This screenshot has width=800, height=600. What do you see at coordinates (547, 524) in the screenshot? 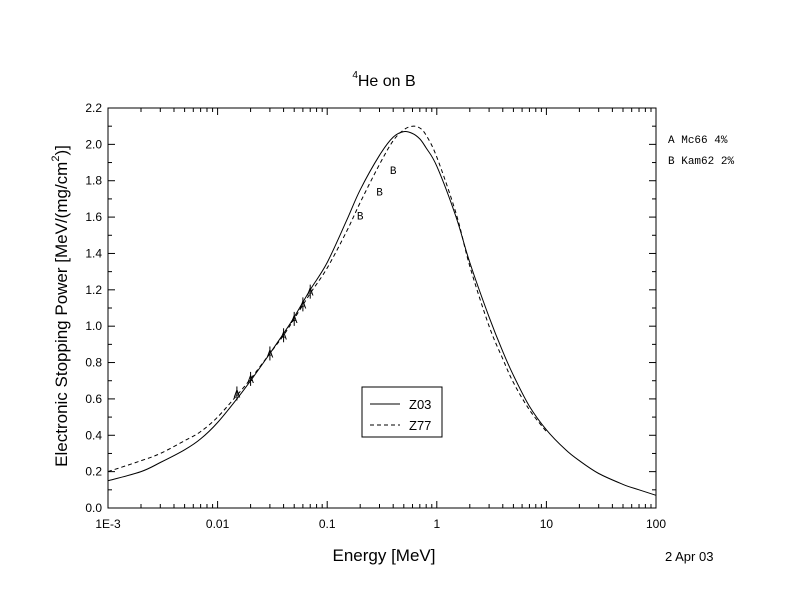
I see `x-tick-label: 10` at bounding box center [547, 524].